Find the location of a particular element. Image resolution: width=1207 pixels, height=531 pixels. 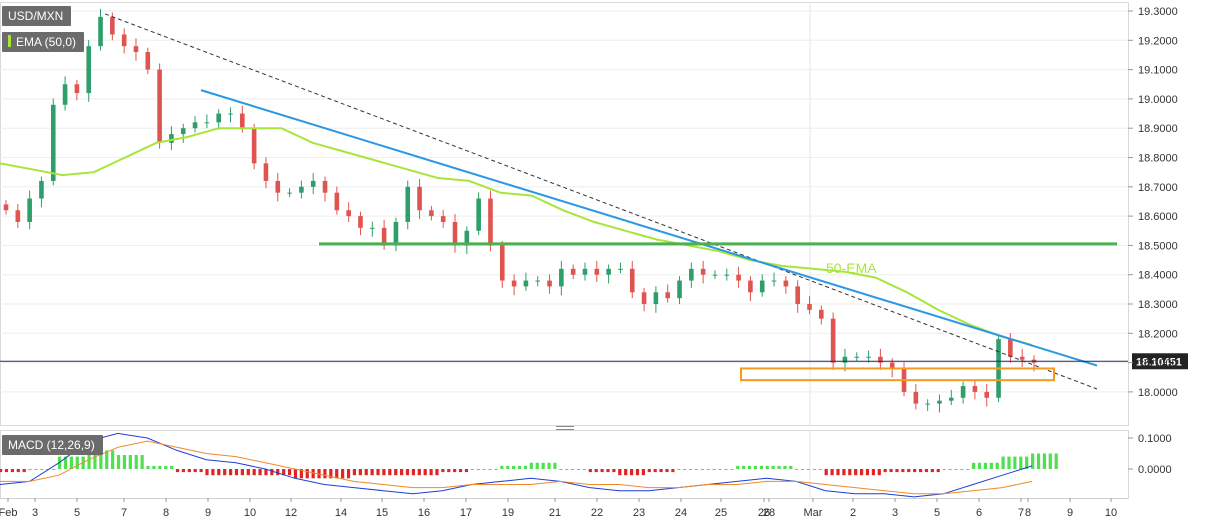

time-tick-label: 2 is located at coordinates (853, 513).